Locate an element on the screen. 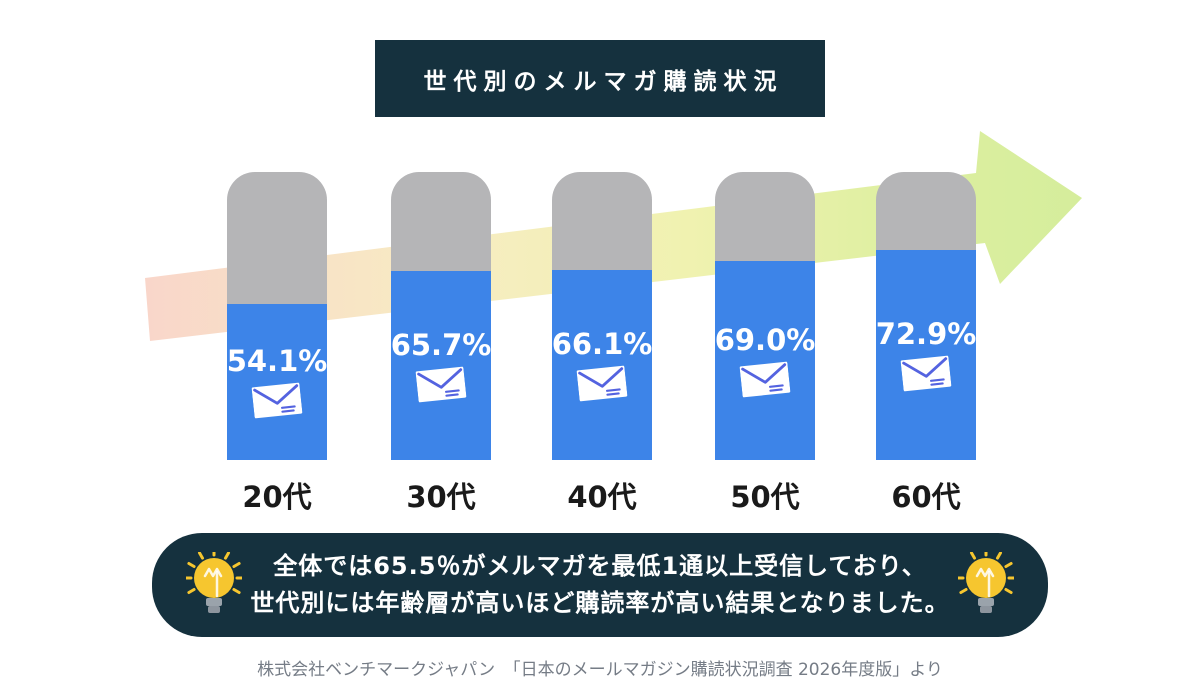 The width and height of the screenshot is (1200, 700). bar-value-label: 65.7% is located at coordinates (441, 344).